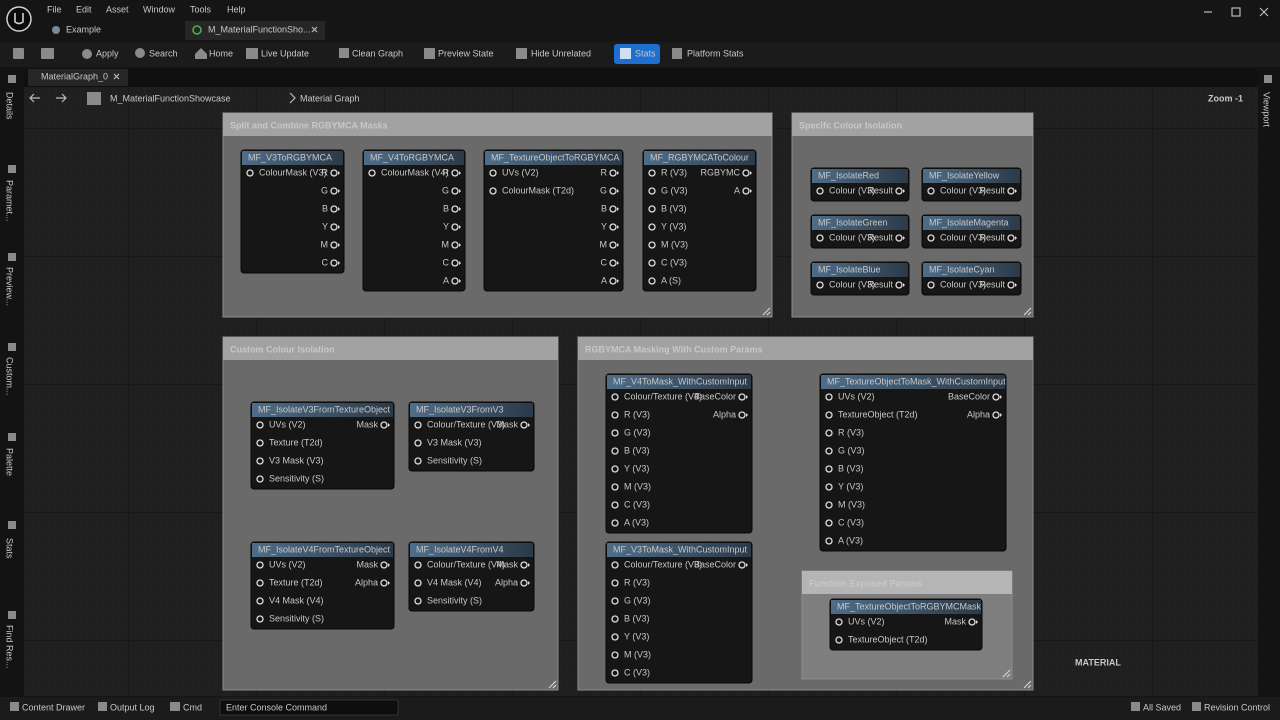  Describe the element at coordinates (645, 53) in the screenshot. I see `toolbar-button: Stats` at that location.